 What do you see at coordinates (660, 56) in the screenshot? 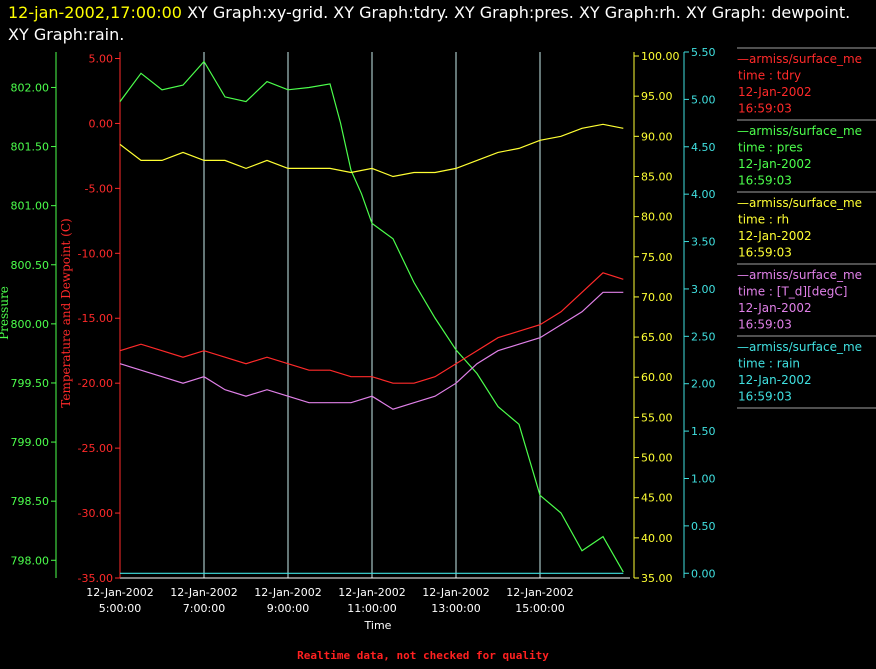
I see `rh-tick-label: 100.00` at bounding box center [660, 56].